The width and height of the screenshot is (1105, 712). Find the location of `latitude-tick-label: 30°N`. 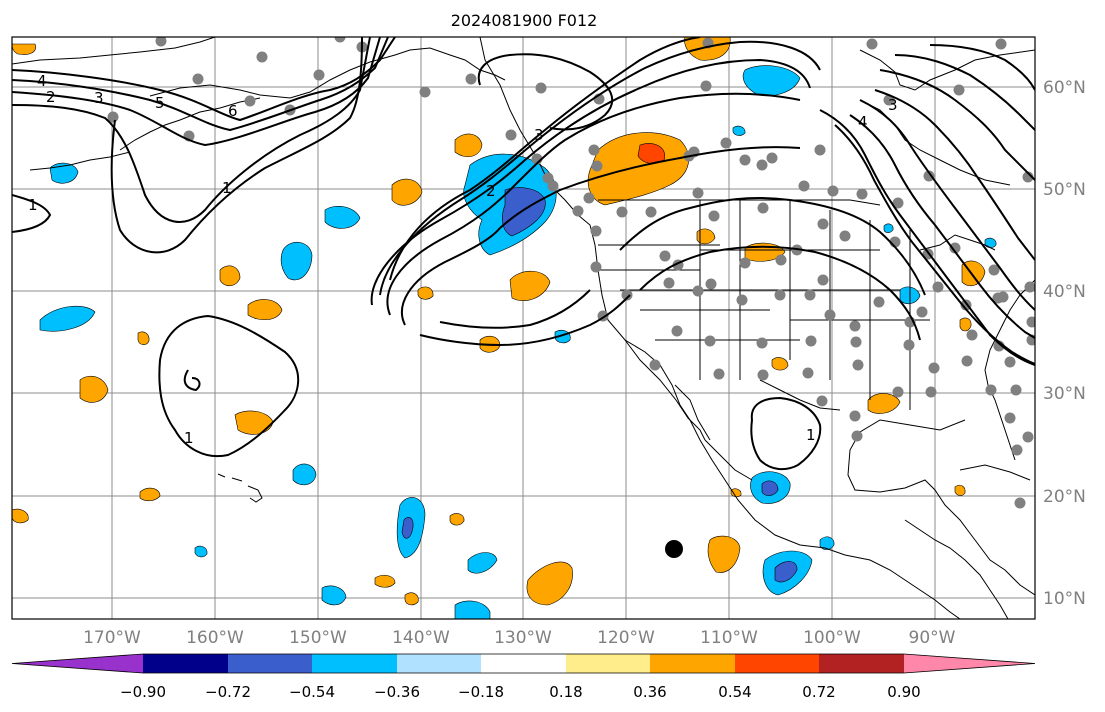

latitude-tick-label: 30°N is located at coordinates (1064, 394).